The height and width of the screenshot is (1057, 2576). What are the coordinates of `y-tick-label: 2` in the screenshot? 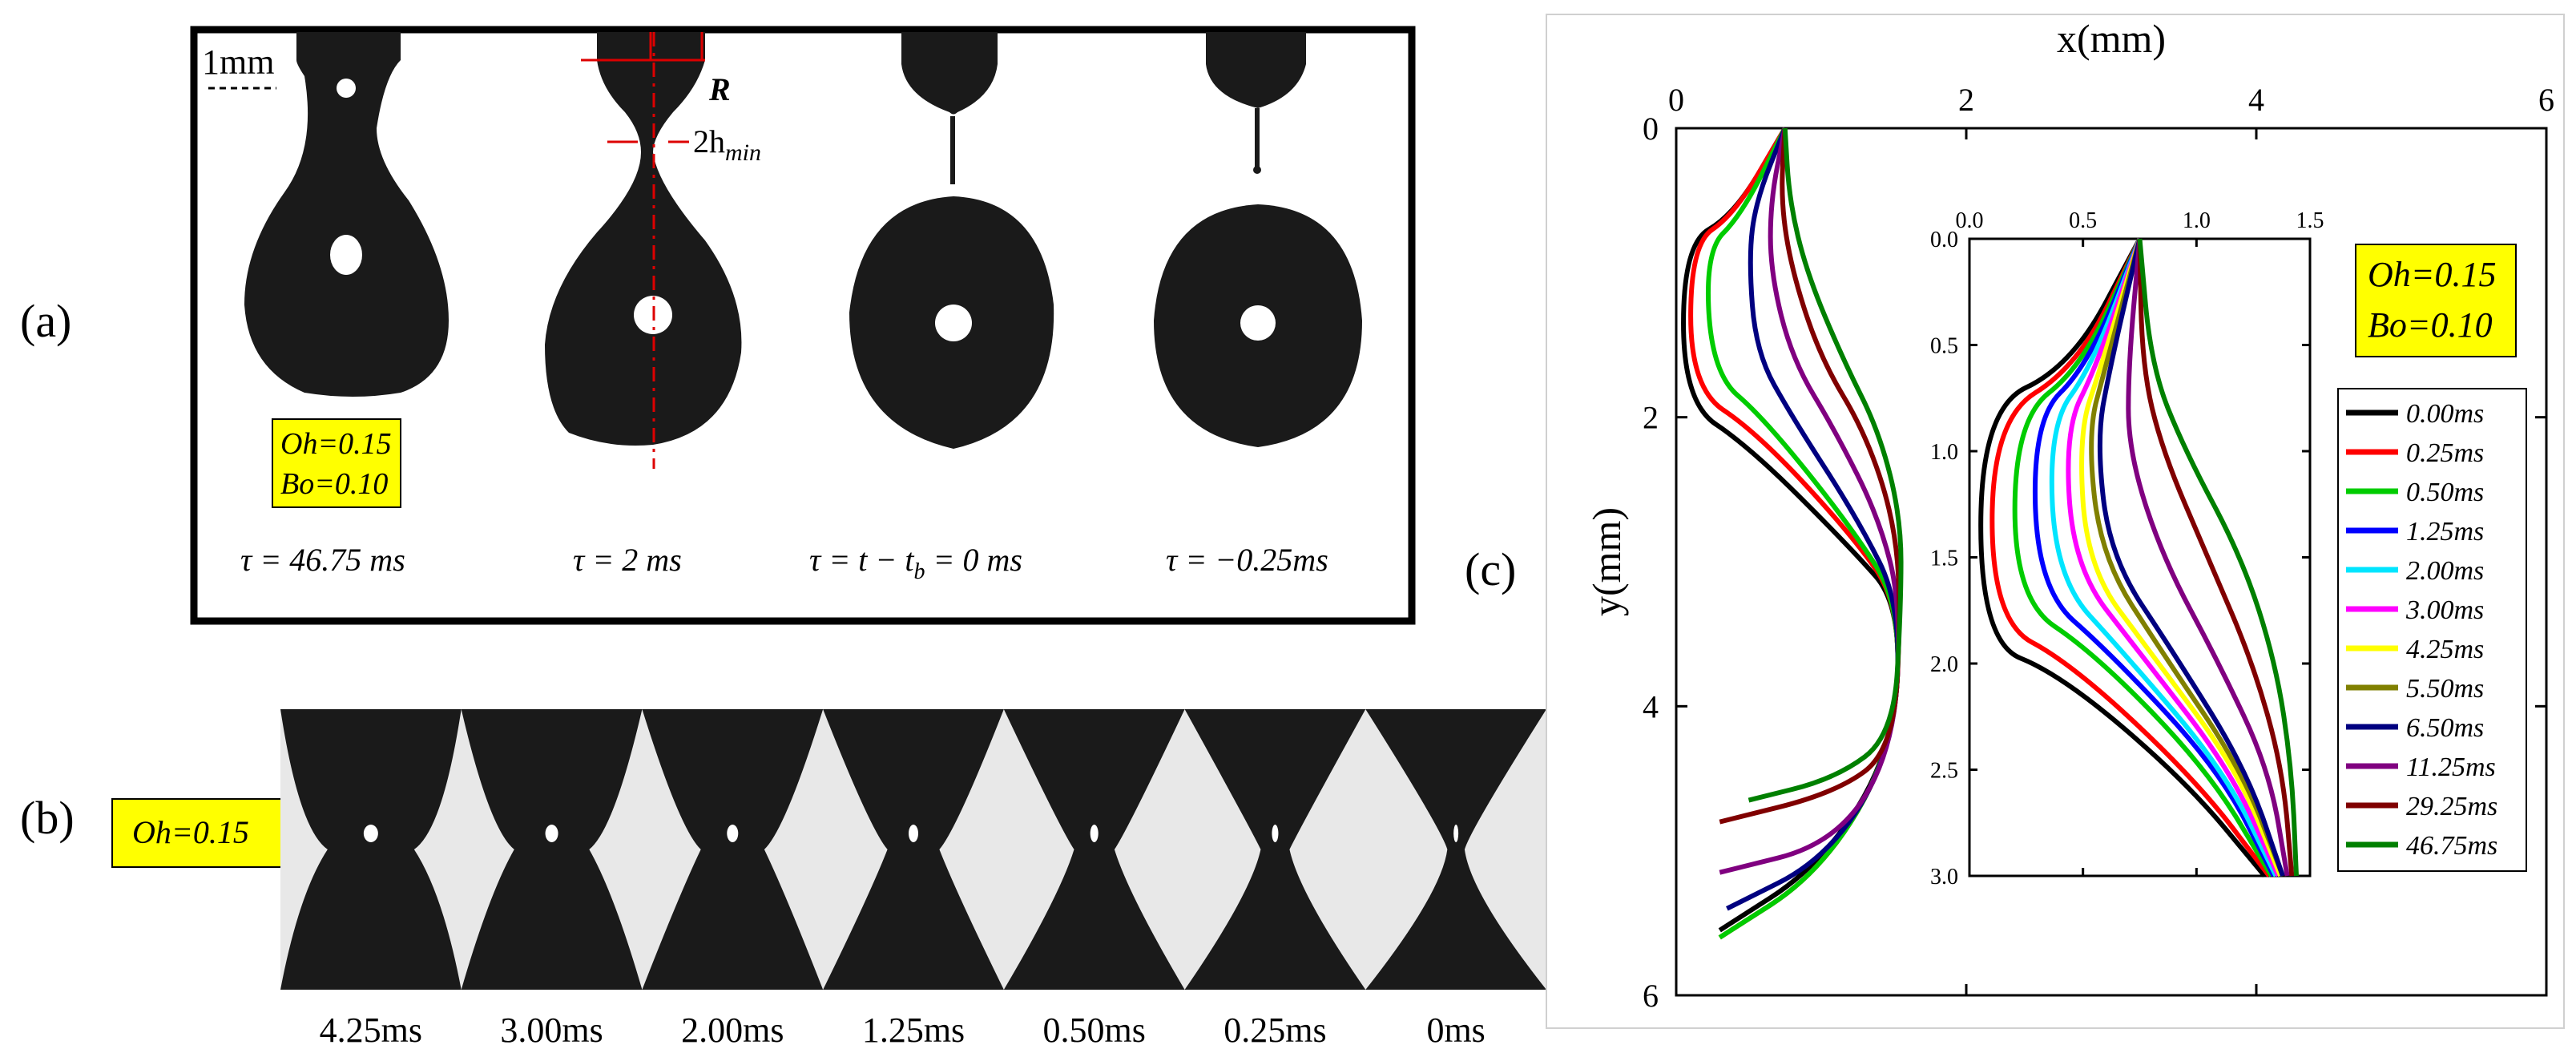 It's located at (1651, 418).